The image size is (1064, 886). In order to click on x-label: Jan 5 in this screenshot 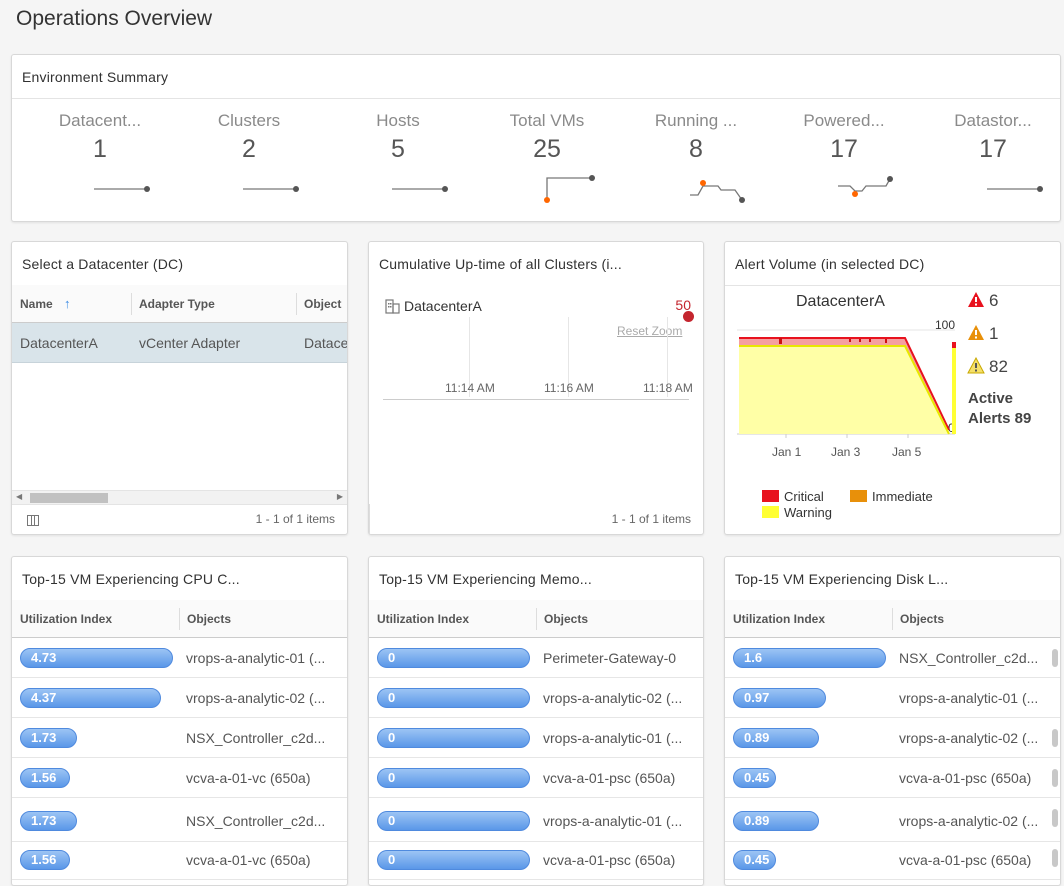, I will do `click(907, 452)`.